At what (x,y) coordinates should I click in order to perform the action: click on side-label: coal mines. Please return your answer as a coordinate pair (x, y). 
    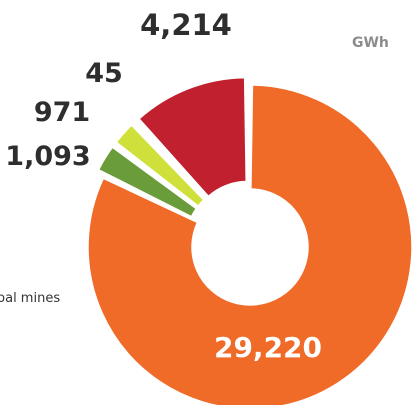
    Looking at the image, I should click on (30, 298).